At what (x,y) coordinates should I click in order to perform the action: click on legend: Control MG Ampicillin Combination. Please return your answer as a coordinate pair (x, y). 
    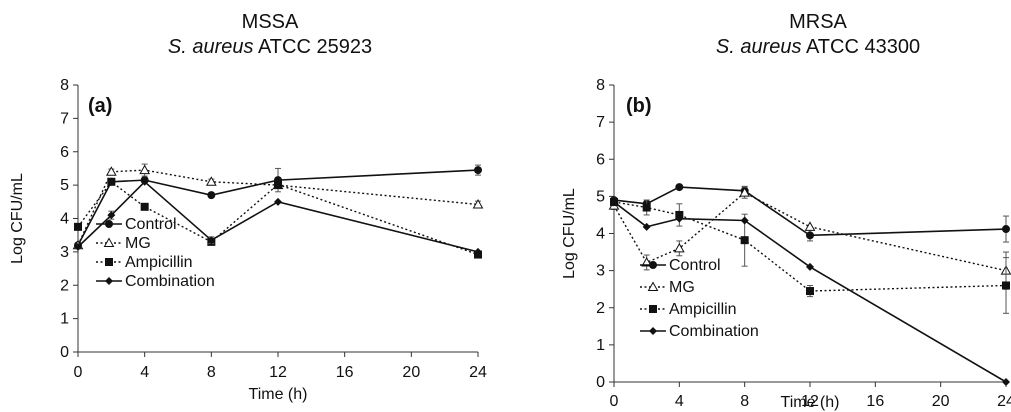
    Looking at the image, I should click on (155, 253).